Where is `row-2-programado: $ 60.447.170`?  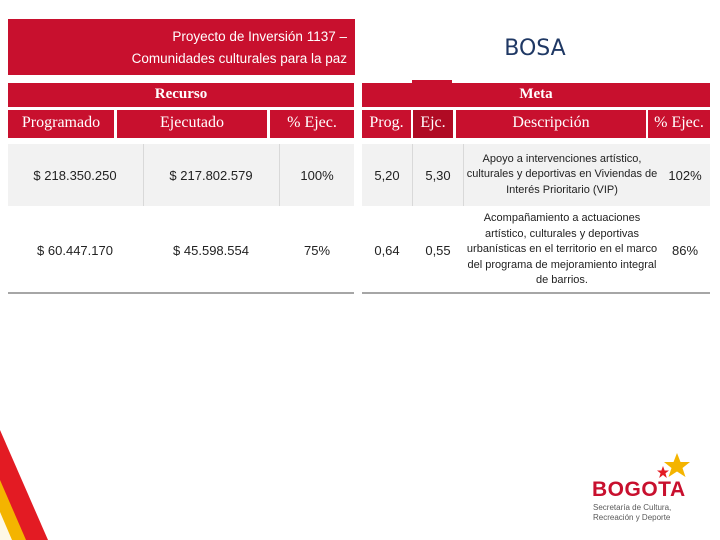 row-2-programado: $ 60.447.170 is located at coordinates (75, 250).